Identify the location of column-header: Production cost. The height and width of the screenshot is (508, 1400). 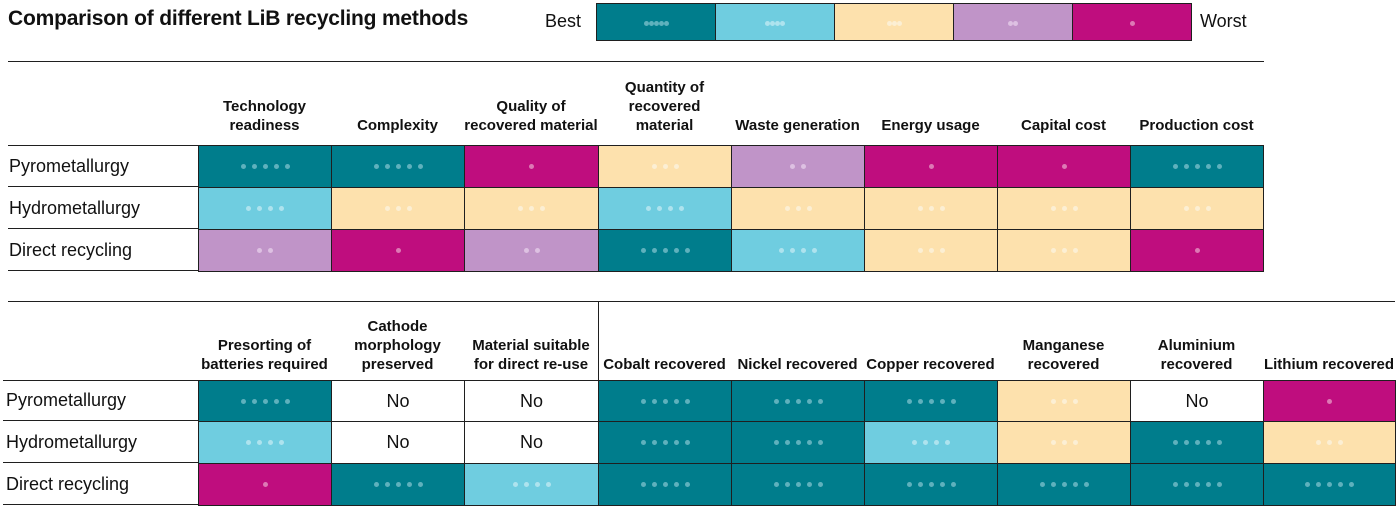
(1196, 125).